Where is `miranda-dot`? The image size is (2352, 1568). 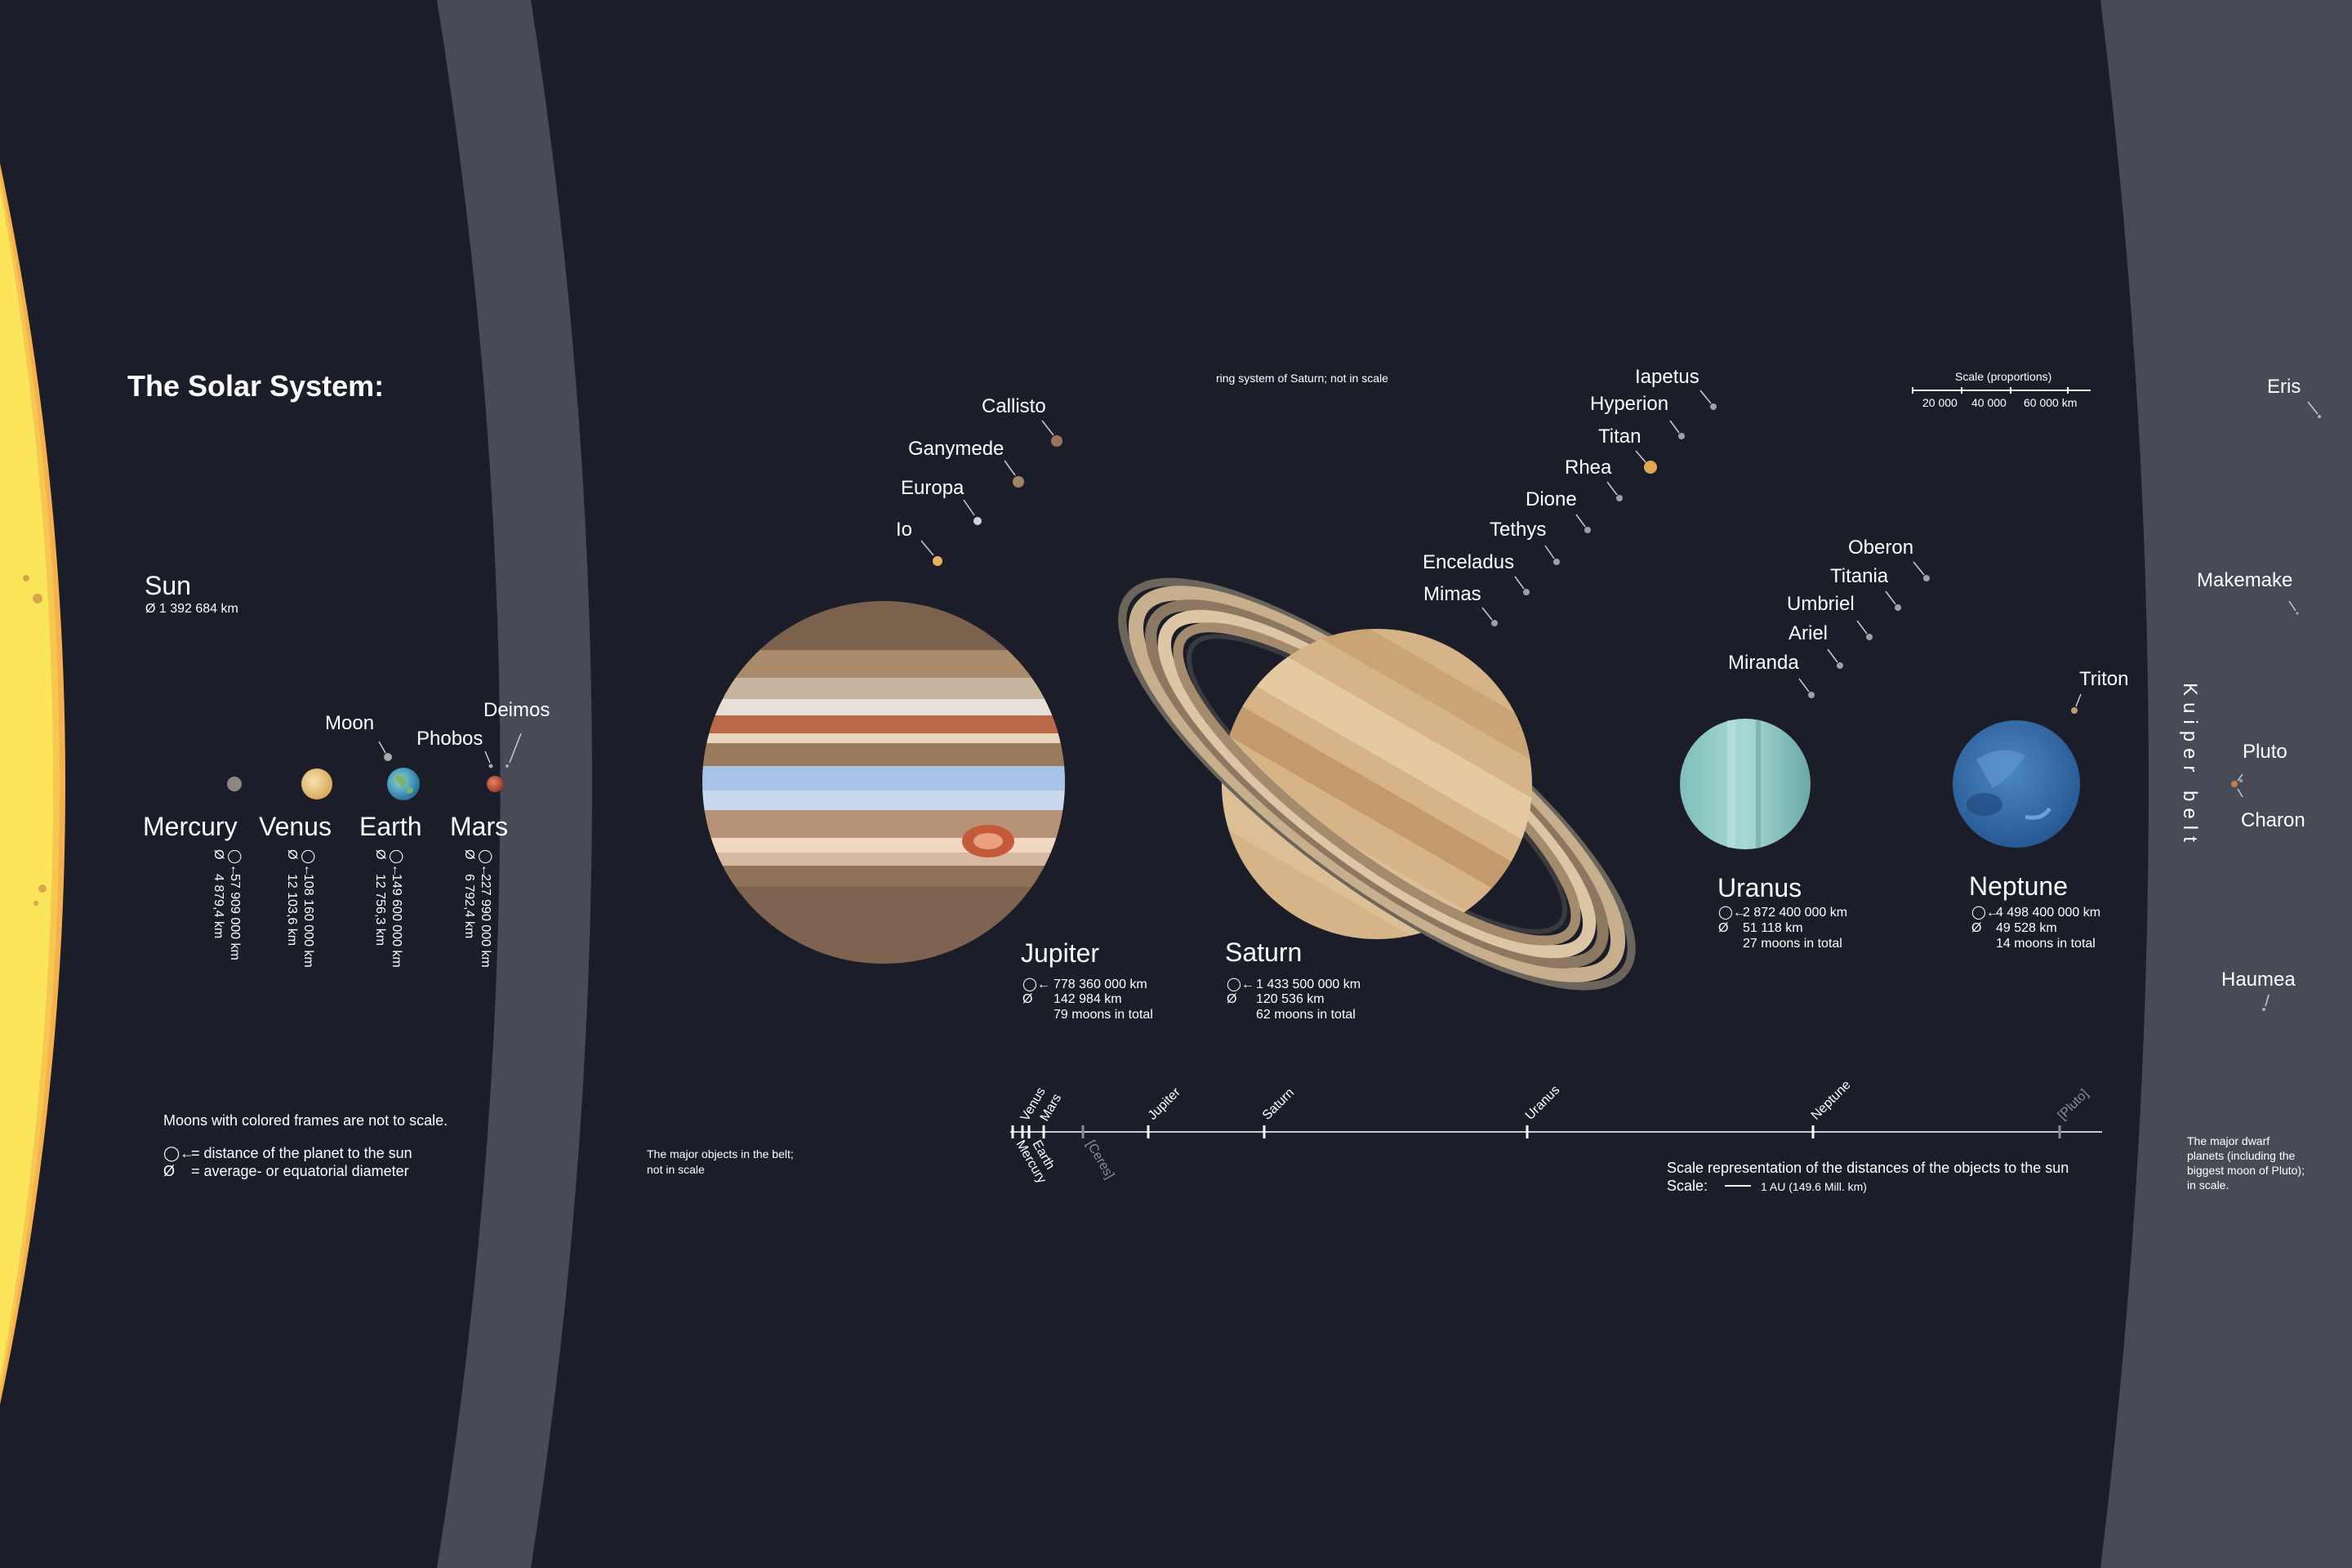
miranda-dot is located at coordinates (1811, 695).